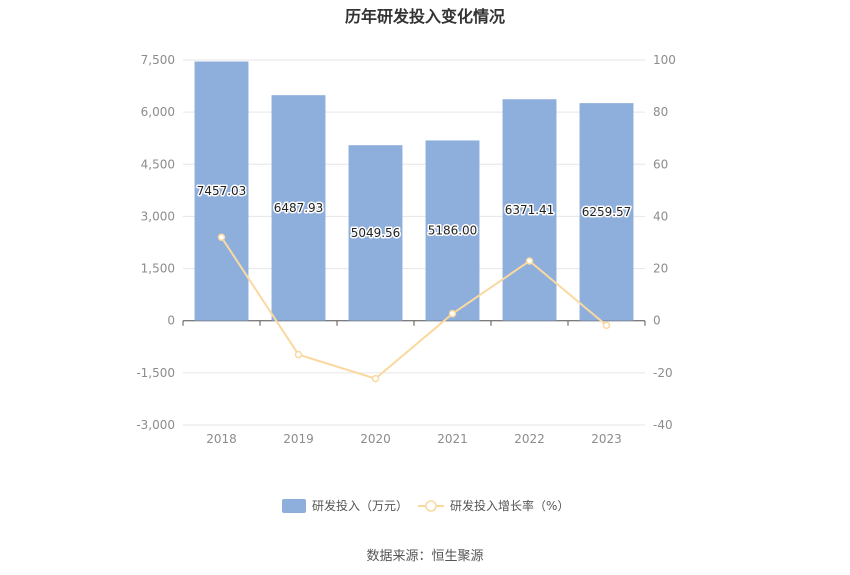 The height and width of the screenshot is (575, 850). I want to click on legend: 研发投入（万元） 研发投入增长率（%）, so click(425, 505).